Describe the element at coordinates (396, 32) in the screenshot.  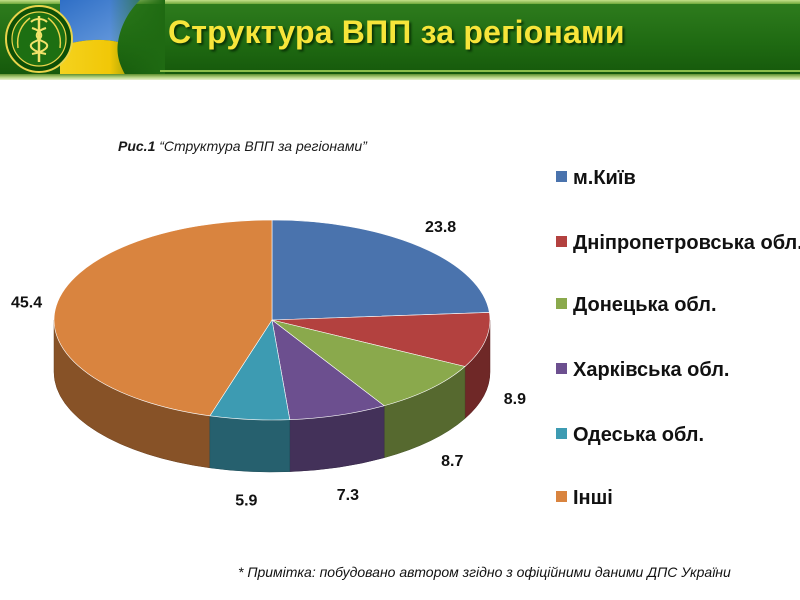
I see `page-title: Структура ВПП за регіонами` at that location.